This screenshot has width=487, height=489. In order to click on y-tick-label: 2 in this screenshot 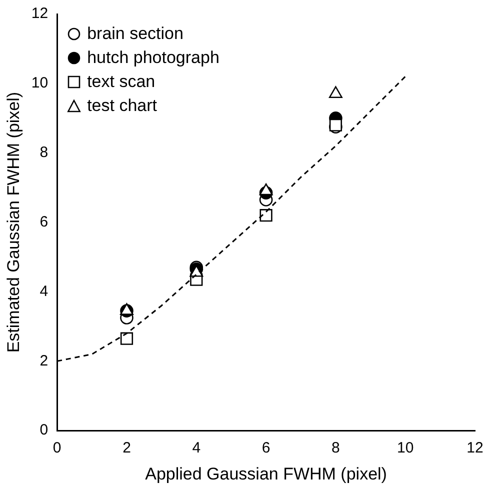, I will do `click(44, 361)`.